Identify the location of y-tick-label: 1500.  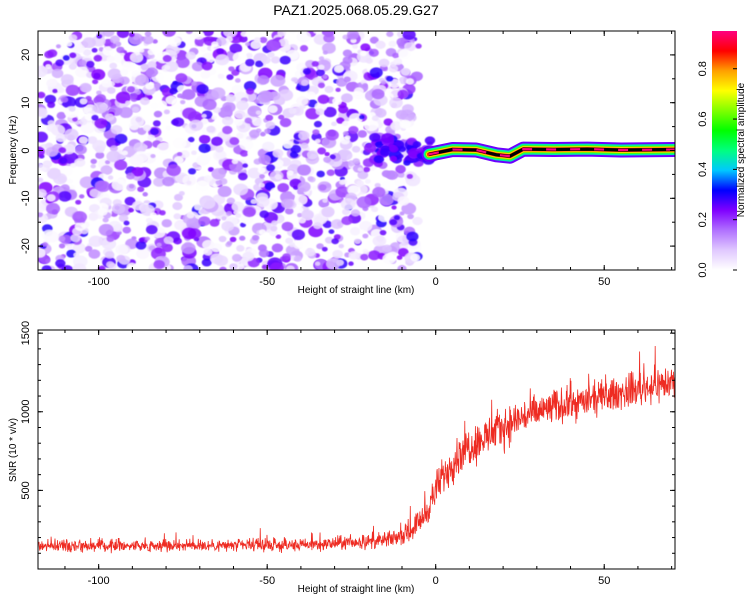
(26, 333).